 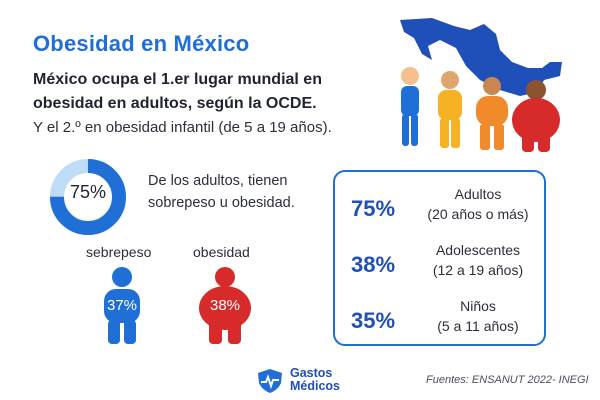 What do you see at coordinates (478, 326) in the screenshot?
I see `stat-age-range: (5 a 11 años)` at bounding box center [478, 326].